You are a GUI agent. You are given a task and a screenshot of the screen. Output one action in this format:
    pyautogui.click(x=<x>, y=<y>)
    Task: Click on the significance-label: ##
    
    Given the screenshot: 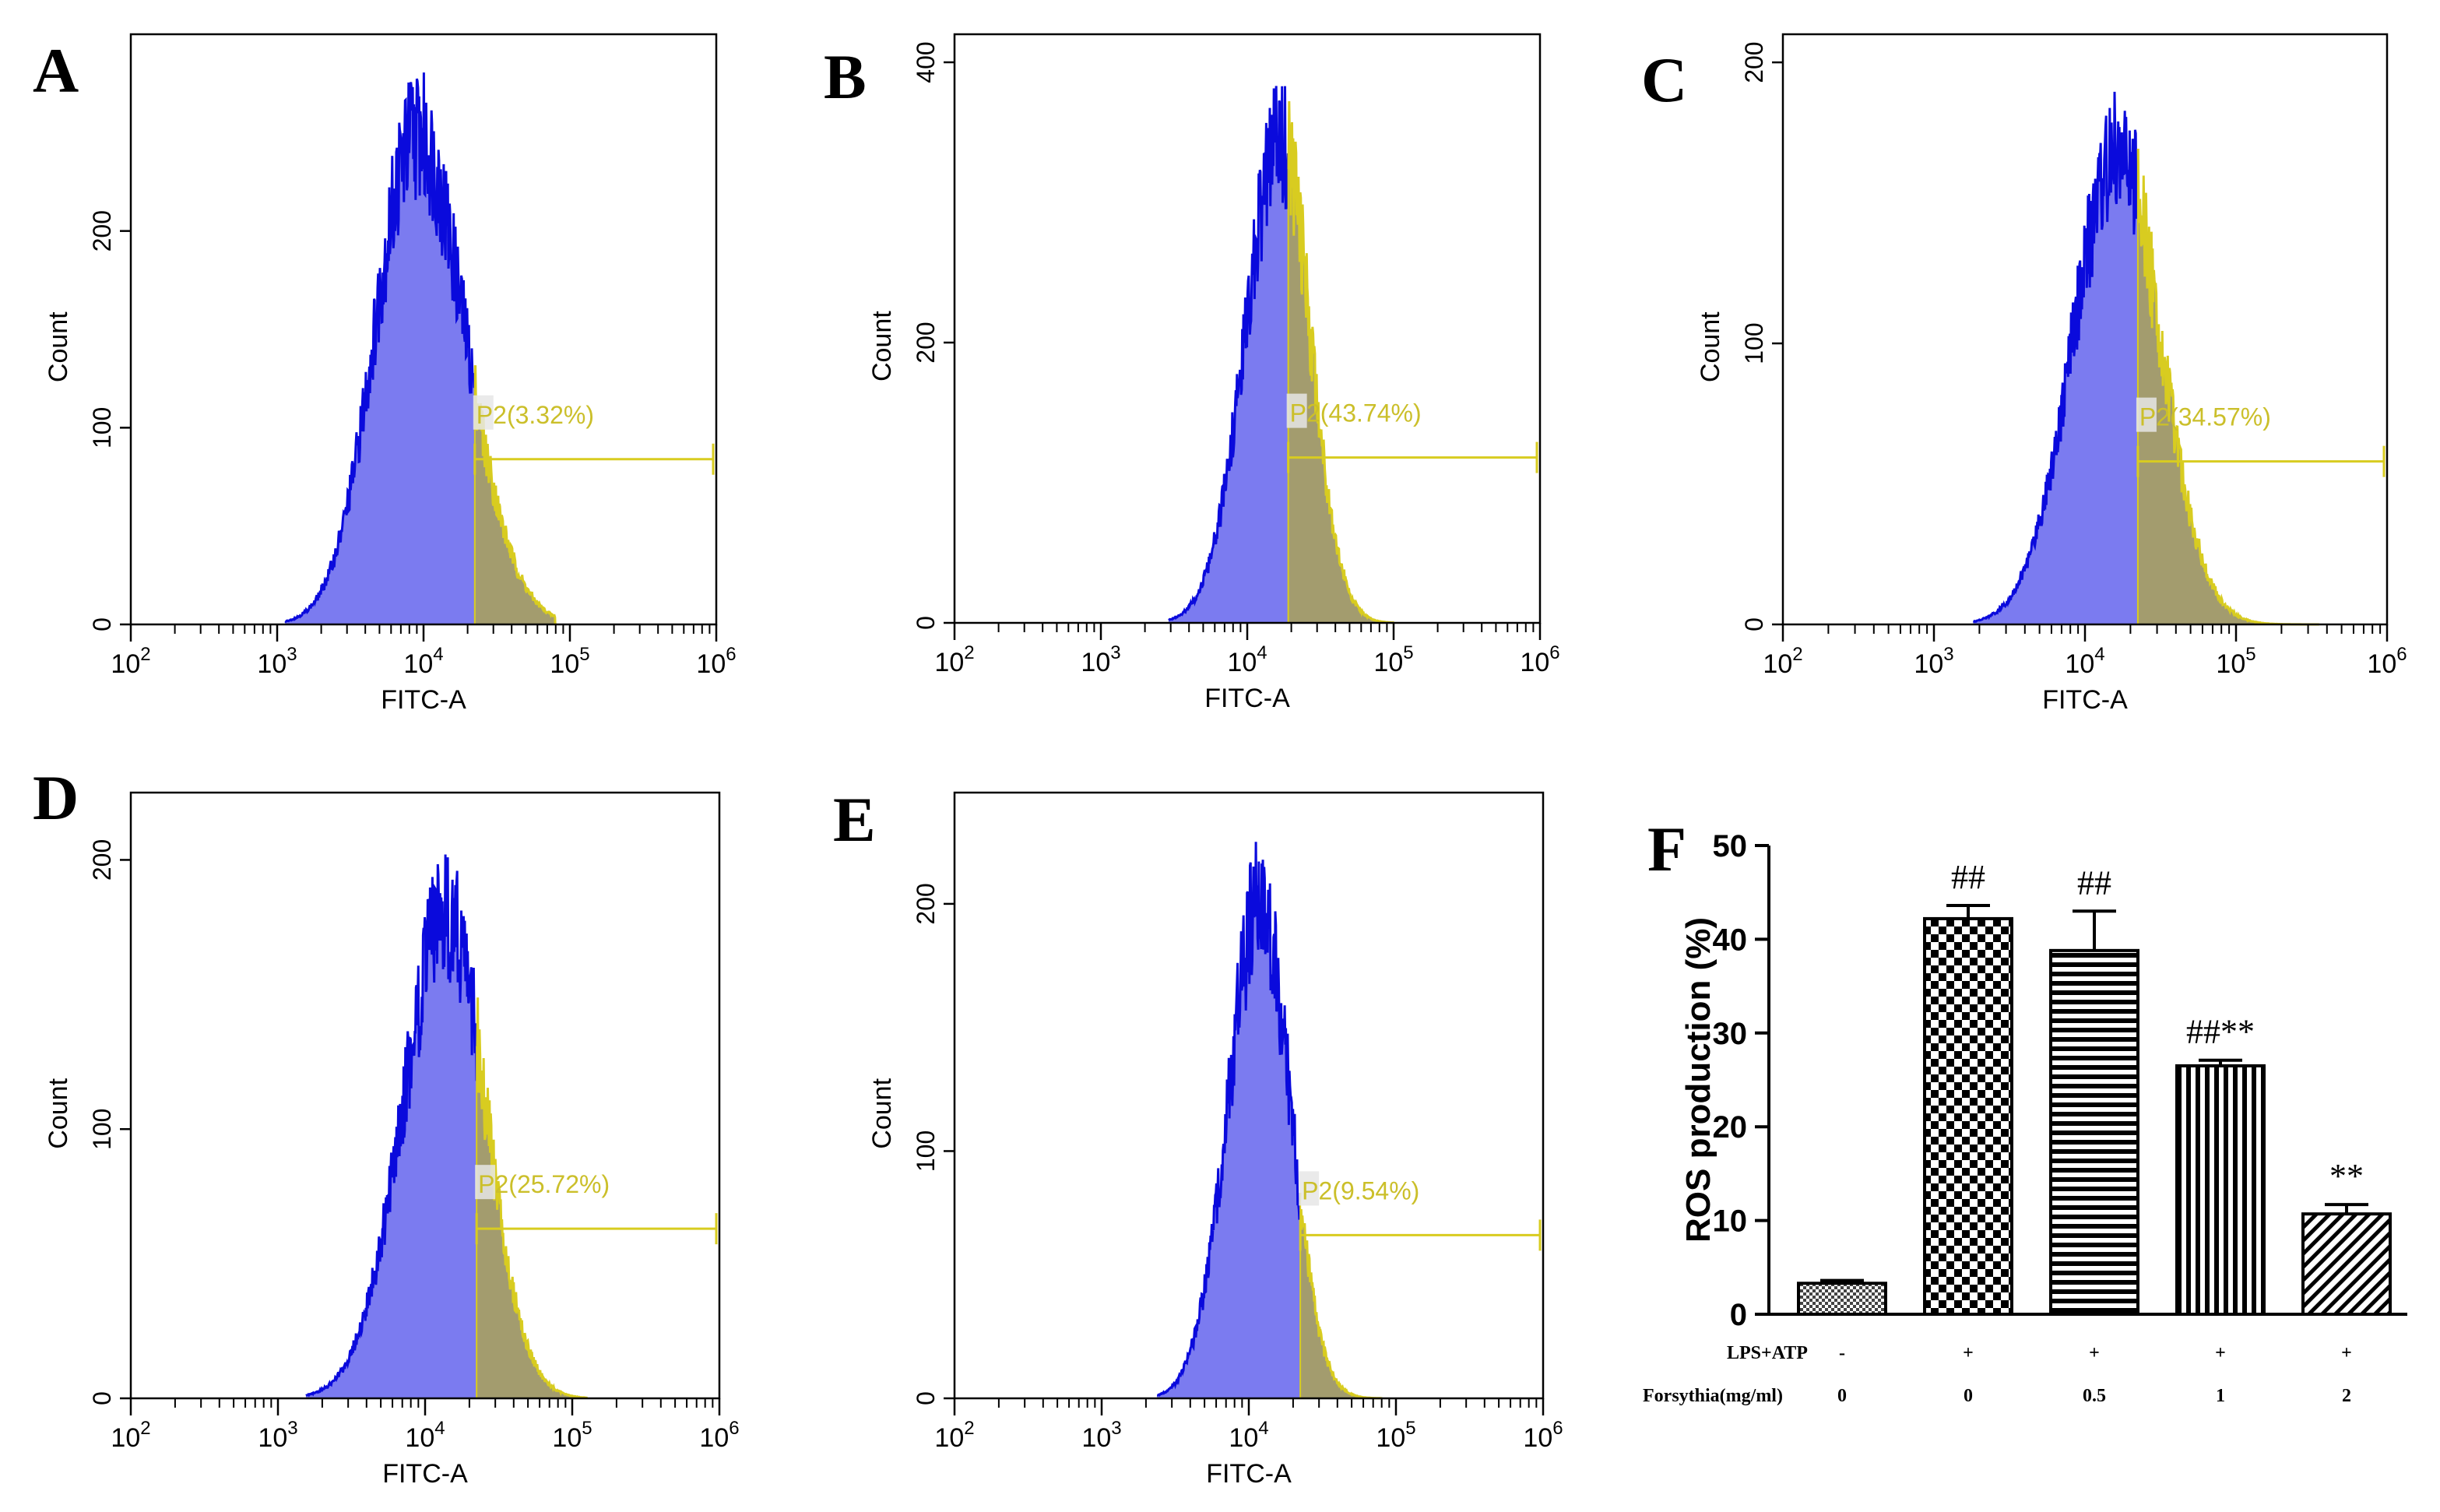 What is the action you would take?
    pyautogui.click(x=2094, y=883)
    